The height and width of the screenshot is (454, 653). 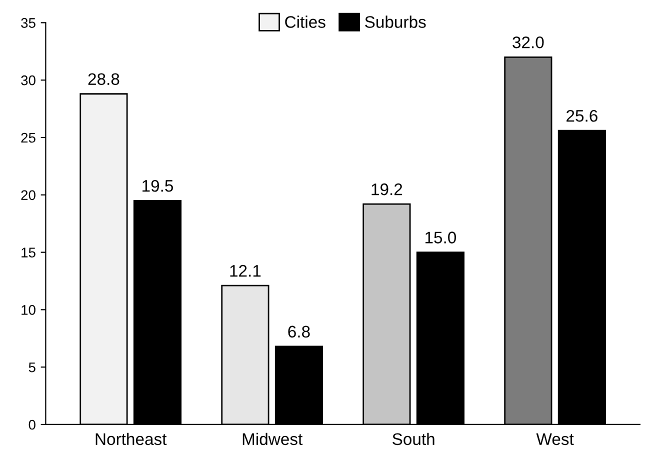 I want to click on y-tick-label: 20, so click(x=28, y=195).